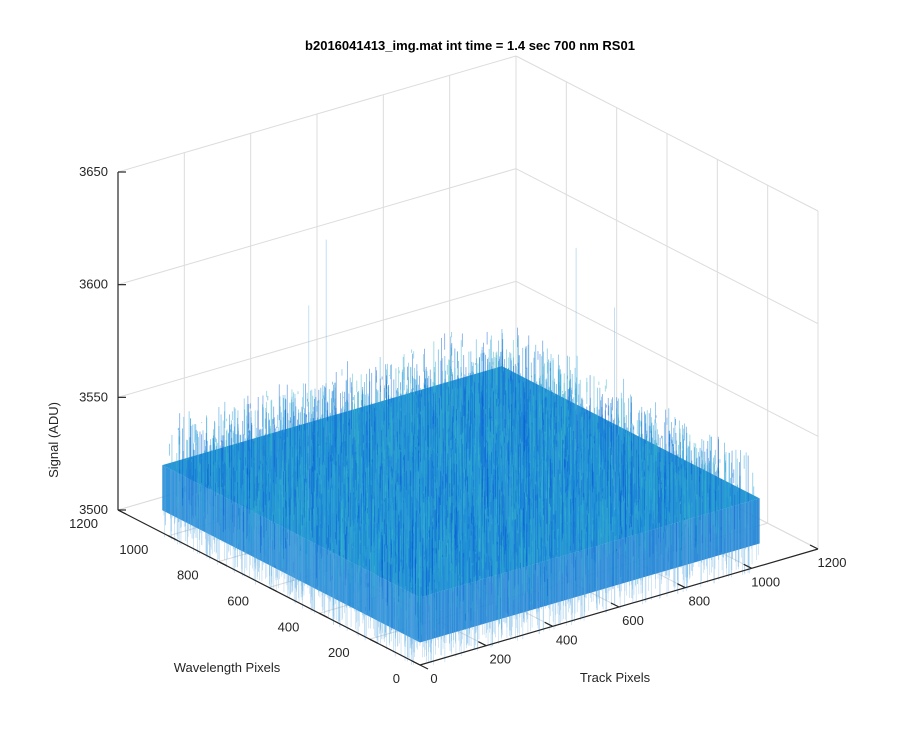  What do you see at coordinates (291, 554) in the screenshot?
I see `surface-side-left` at bounding box center [291, 554].